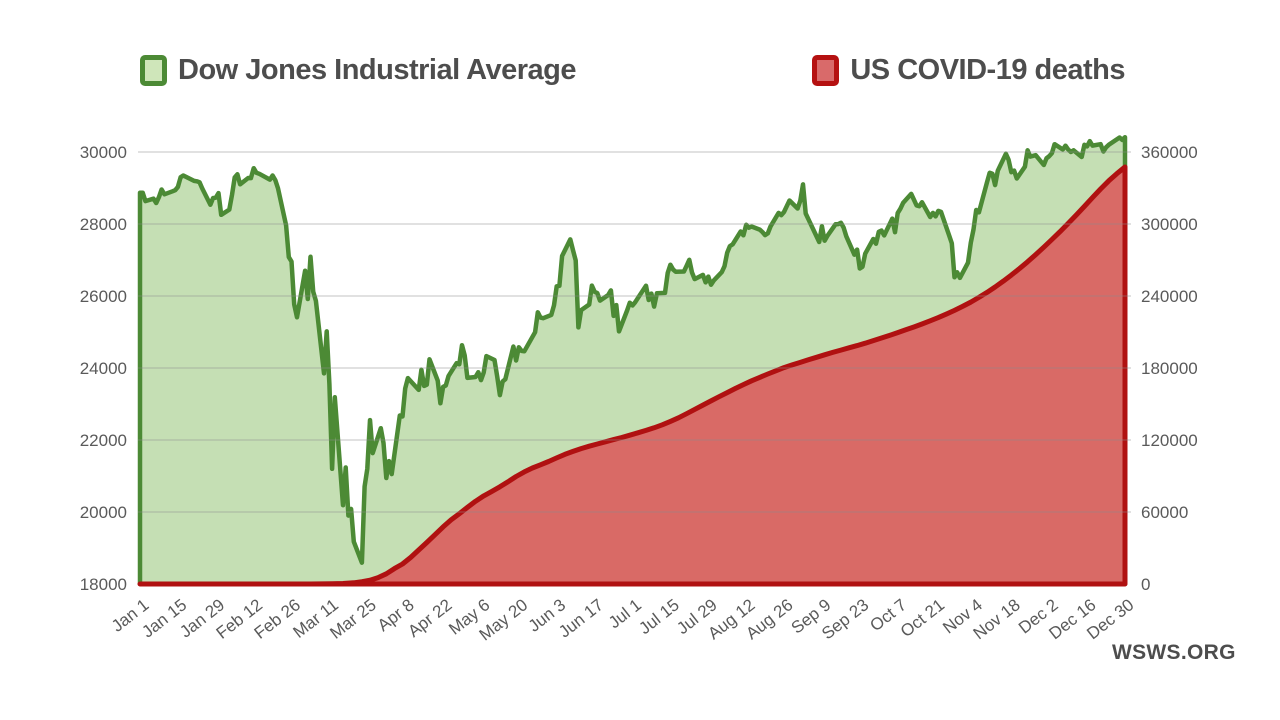 The width and height of the screenshot is (1280, 720). I want to click on y-left-tick-label: 24000, so click(103, 368).